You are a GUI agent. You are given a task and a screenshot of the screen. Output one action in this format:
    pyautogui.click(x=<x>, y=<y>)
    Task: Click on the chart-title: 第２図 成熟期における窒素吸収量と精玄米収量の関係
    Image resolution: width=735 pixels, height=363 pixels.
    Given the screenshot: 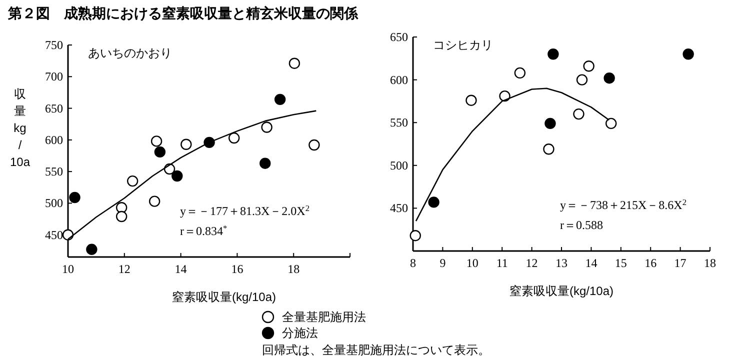 What is the action you would take?
    pyautogui.click(x=183, y=13)
    